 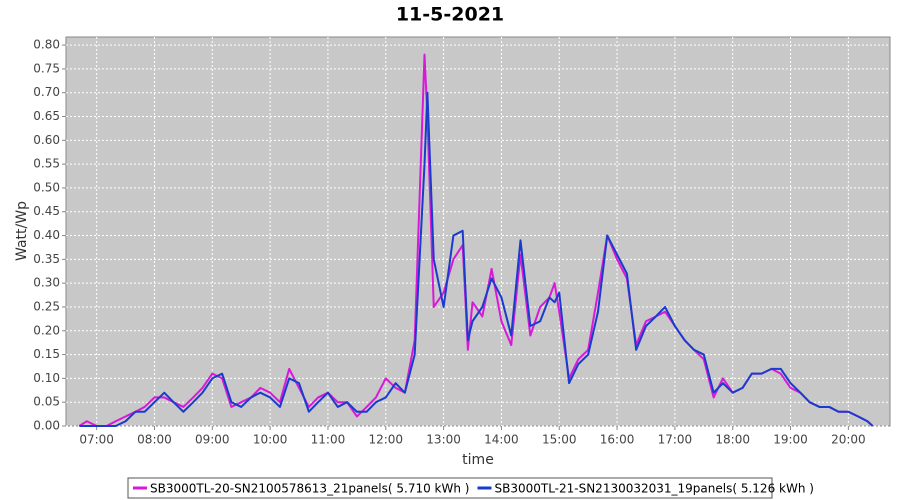 I want to click on chart-title: 11-5-2021, so click(x=450, y=15).